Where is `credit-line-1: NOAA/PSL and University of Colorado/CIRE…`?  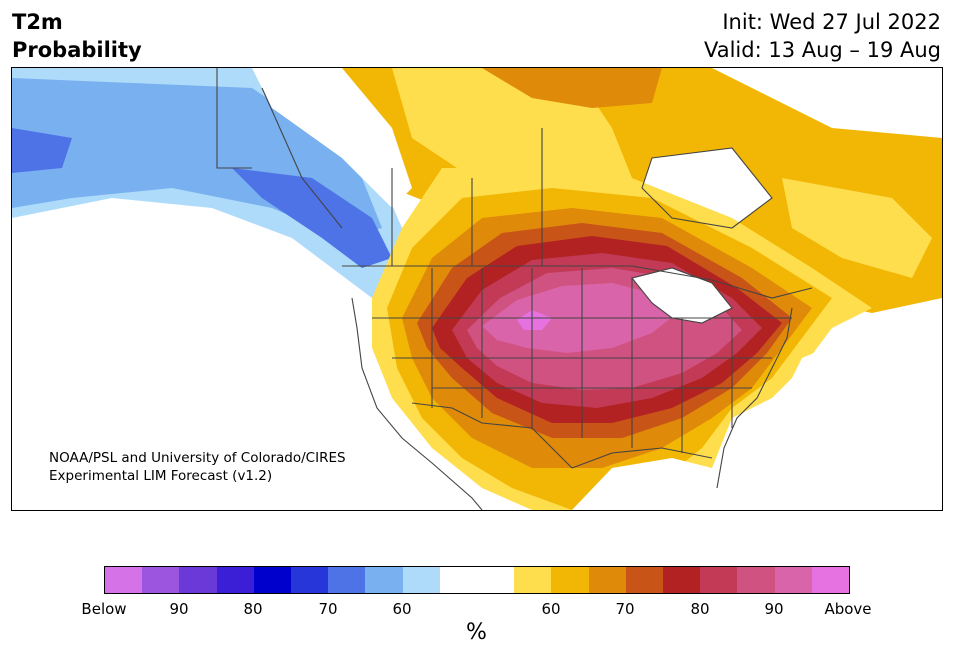
credit-line-1: NOAA/PSL and University of Colorado/CIRE… is located at coordinates (197, 458).